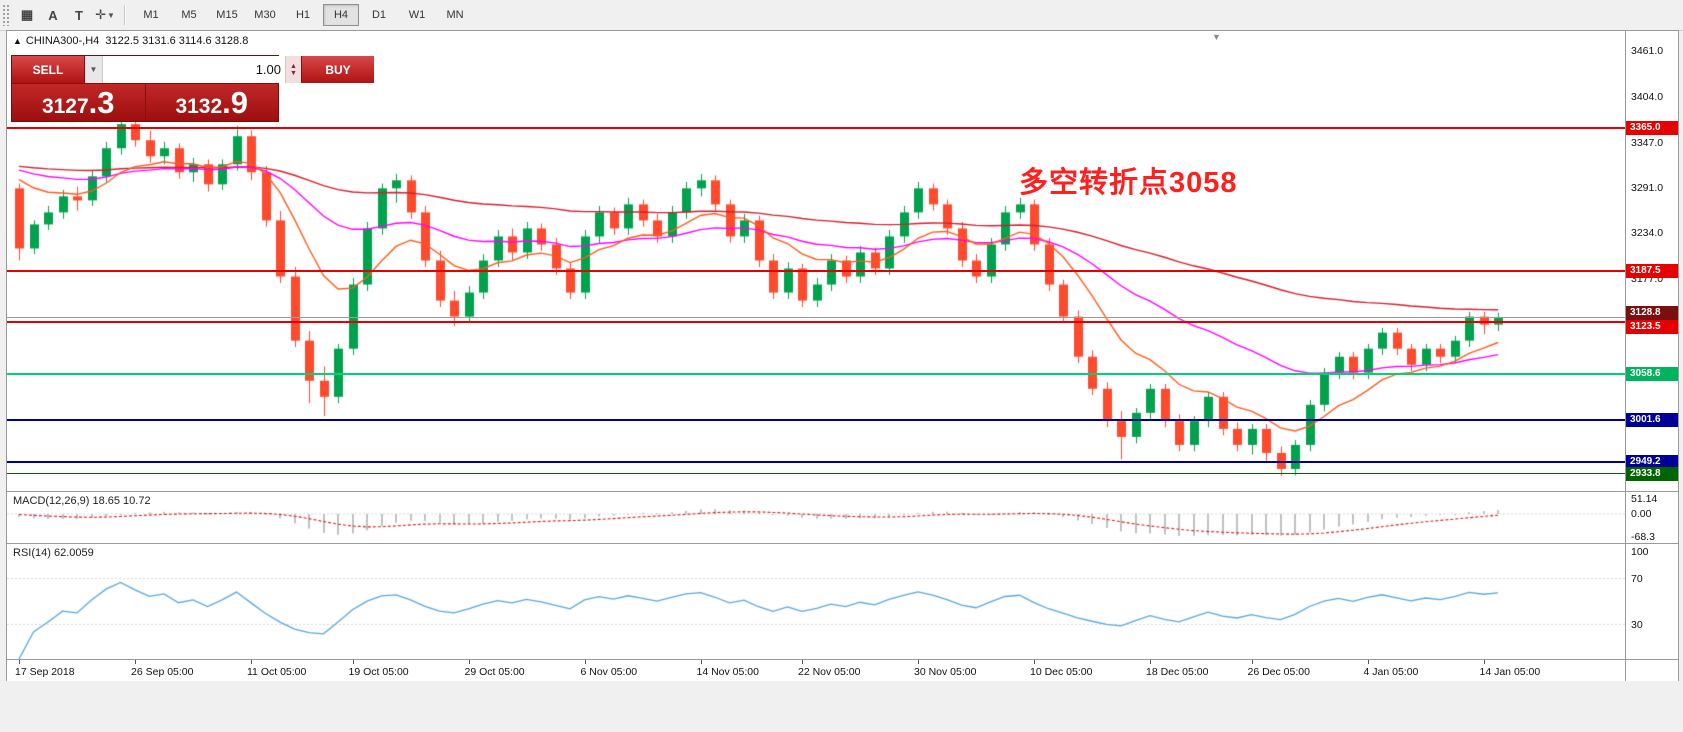 The image size is (1683, 732). Describe the element at coordinates (816, 373) in the screenshot. I see `level-line-3058.6` at that location.